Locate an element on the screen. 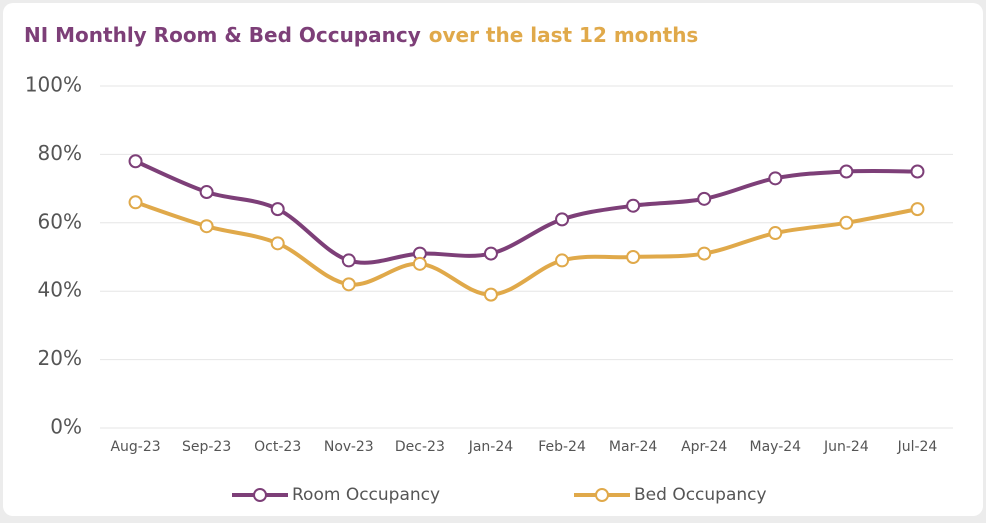 The width and height of the screenshot is (986, 523). x-tick-label: Apr-24 is located at coordinates (704, 447).